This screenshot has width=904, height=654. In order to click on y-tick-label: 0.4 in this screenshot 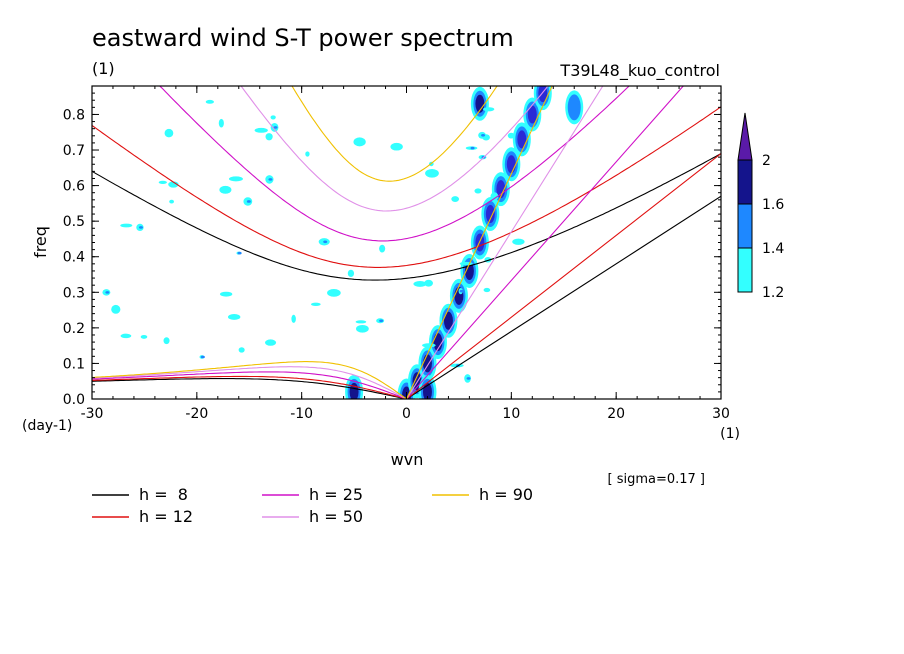, I will do `click(74, 258)`.